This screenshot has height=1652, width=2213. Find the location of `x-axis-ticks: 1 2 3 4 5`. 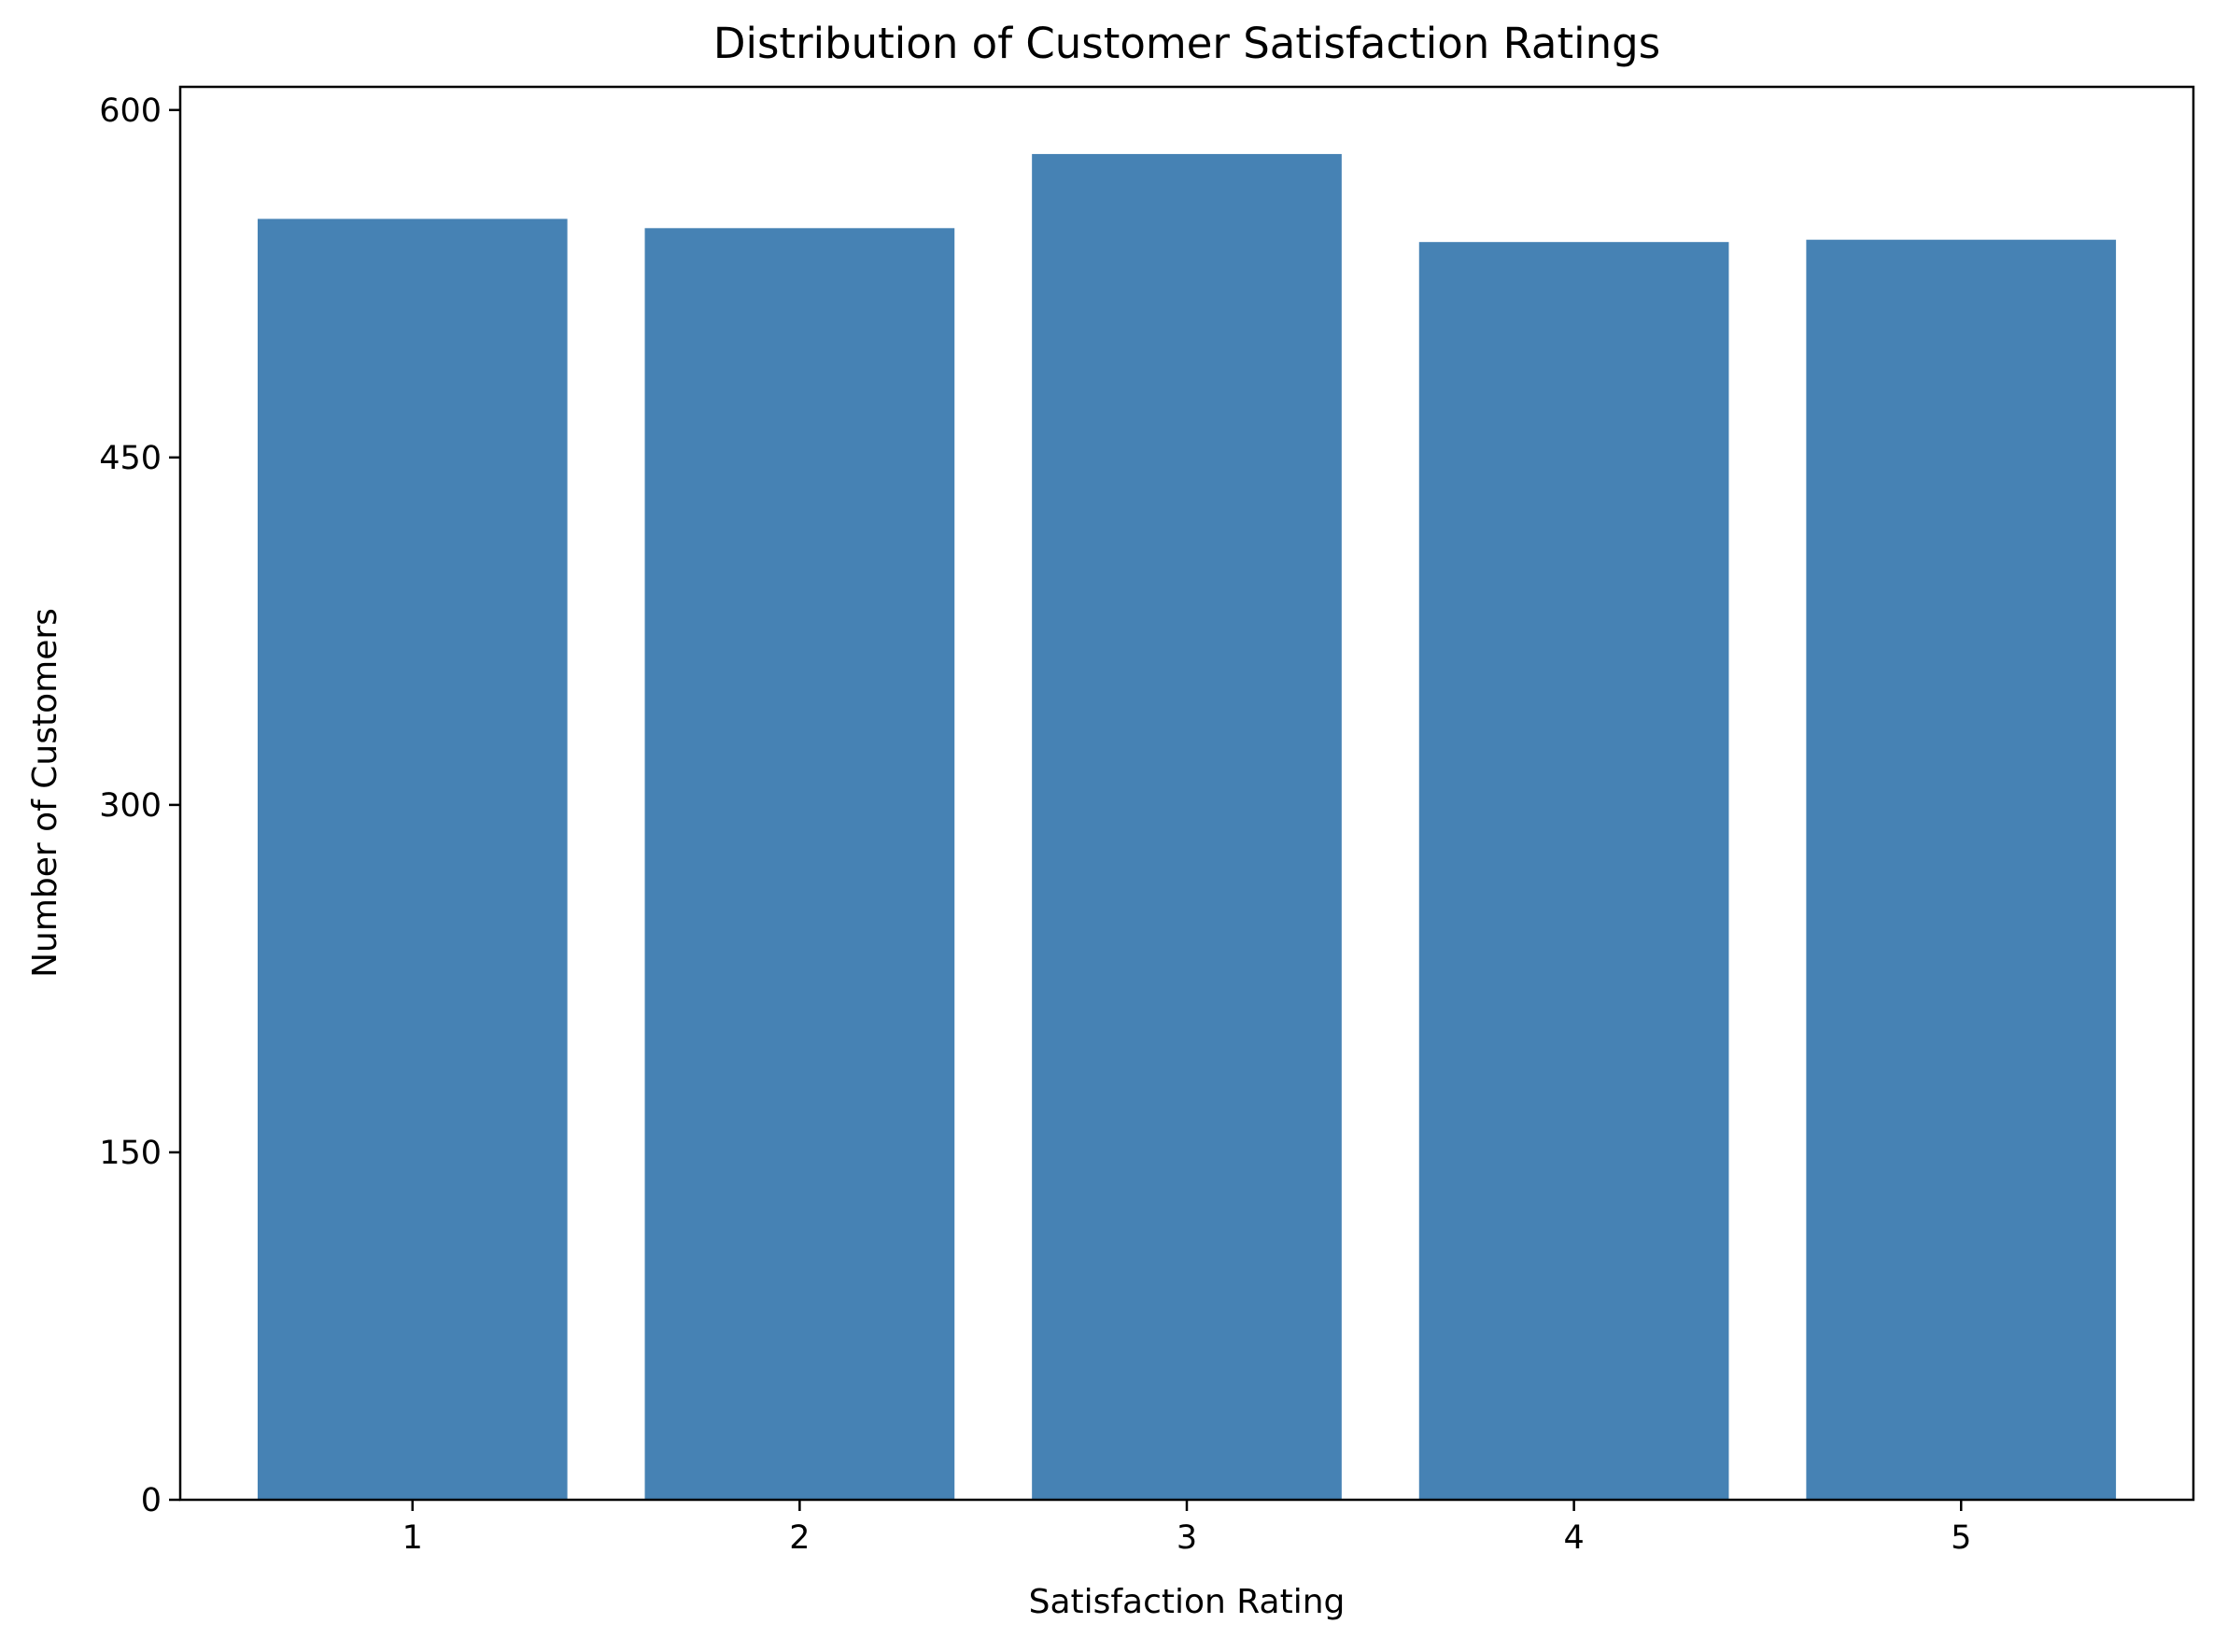

x-axis-ticks: 1 2 3 4 5 is located at coordinates (1187, 1528).